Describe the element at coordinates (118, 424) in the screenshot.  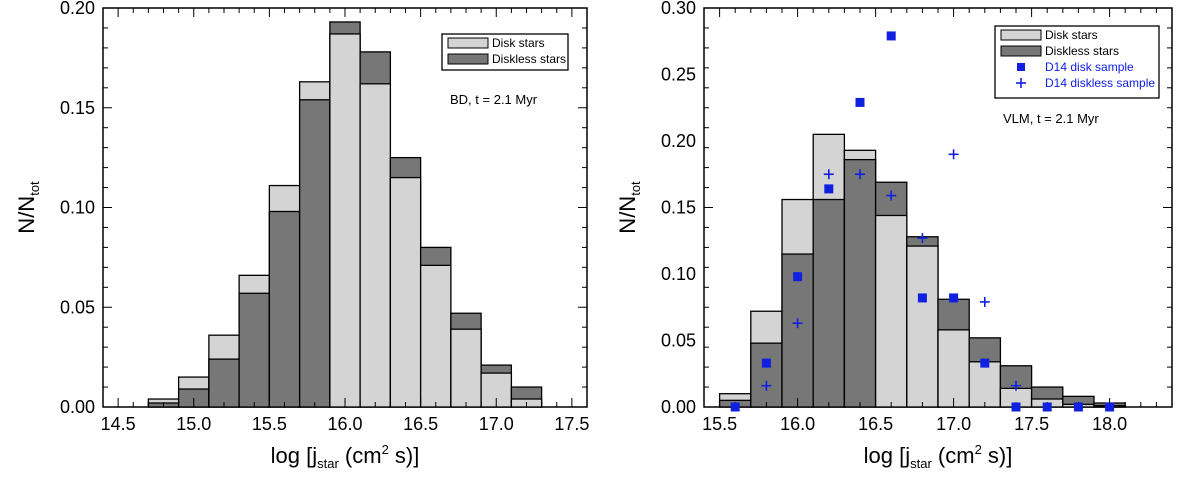
I see `x-tick-label: 14.5` at that location.